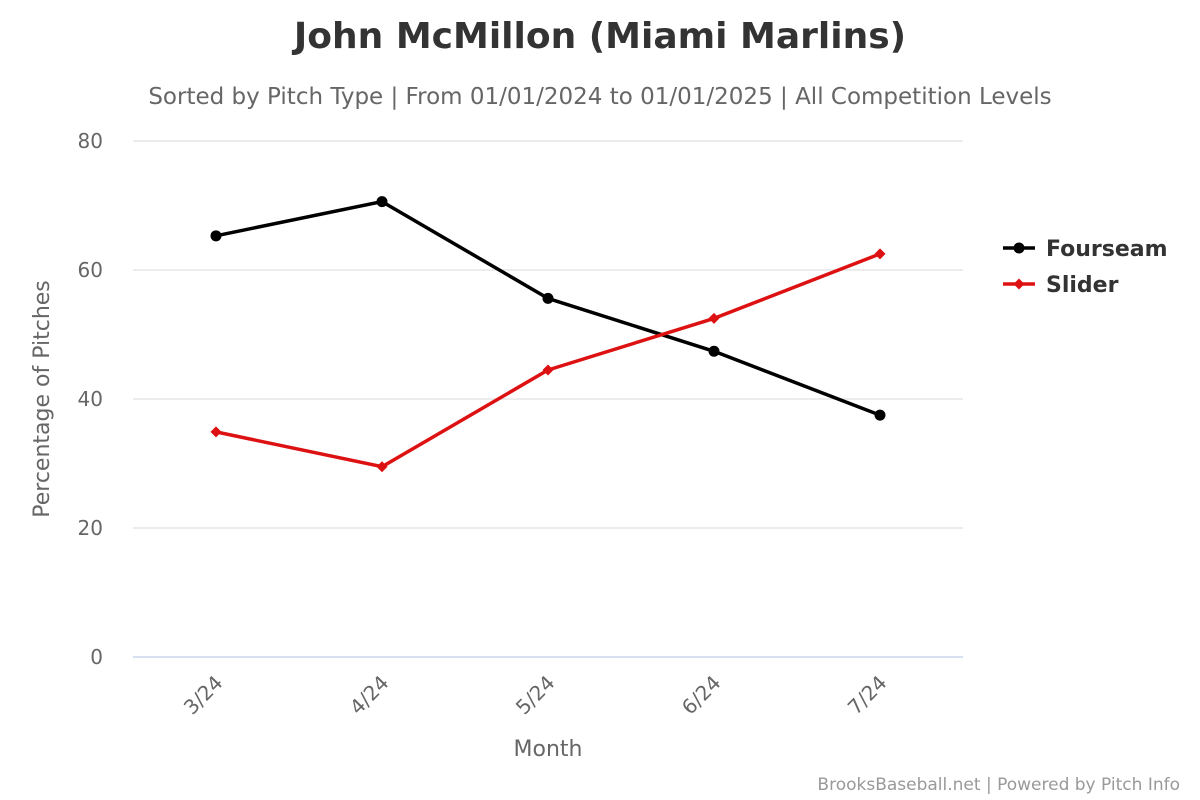 The image size is (1200, 800). I want to click on y-tick-label: 60, so click(90, 270).